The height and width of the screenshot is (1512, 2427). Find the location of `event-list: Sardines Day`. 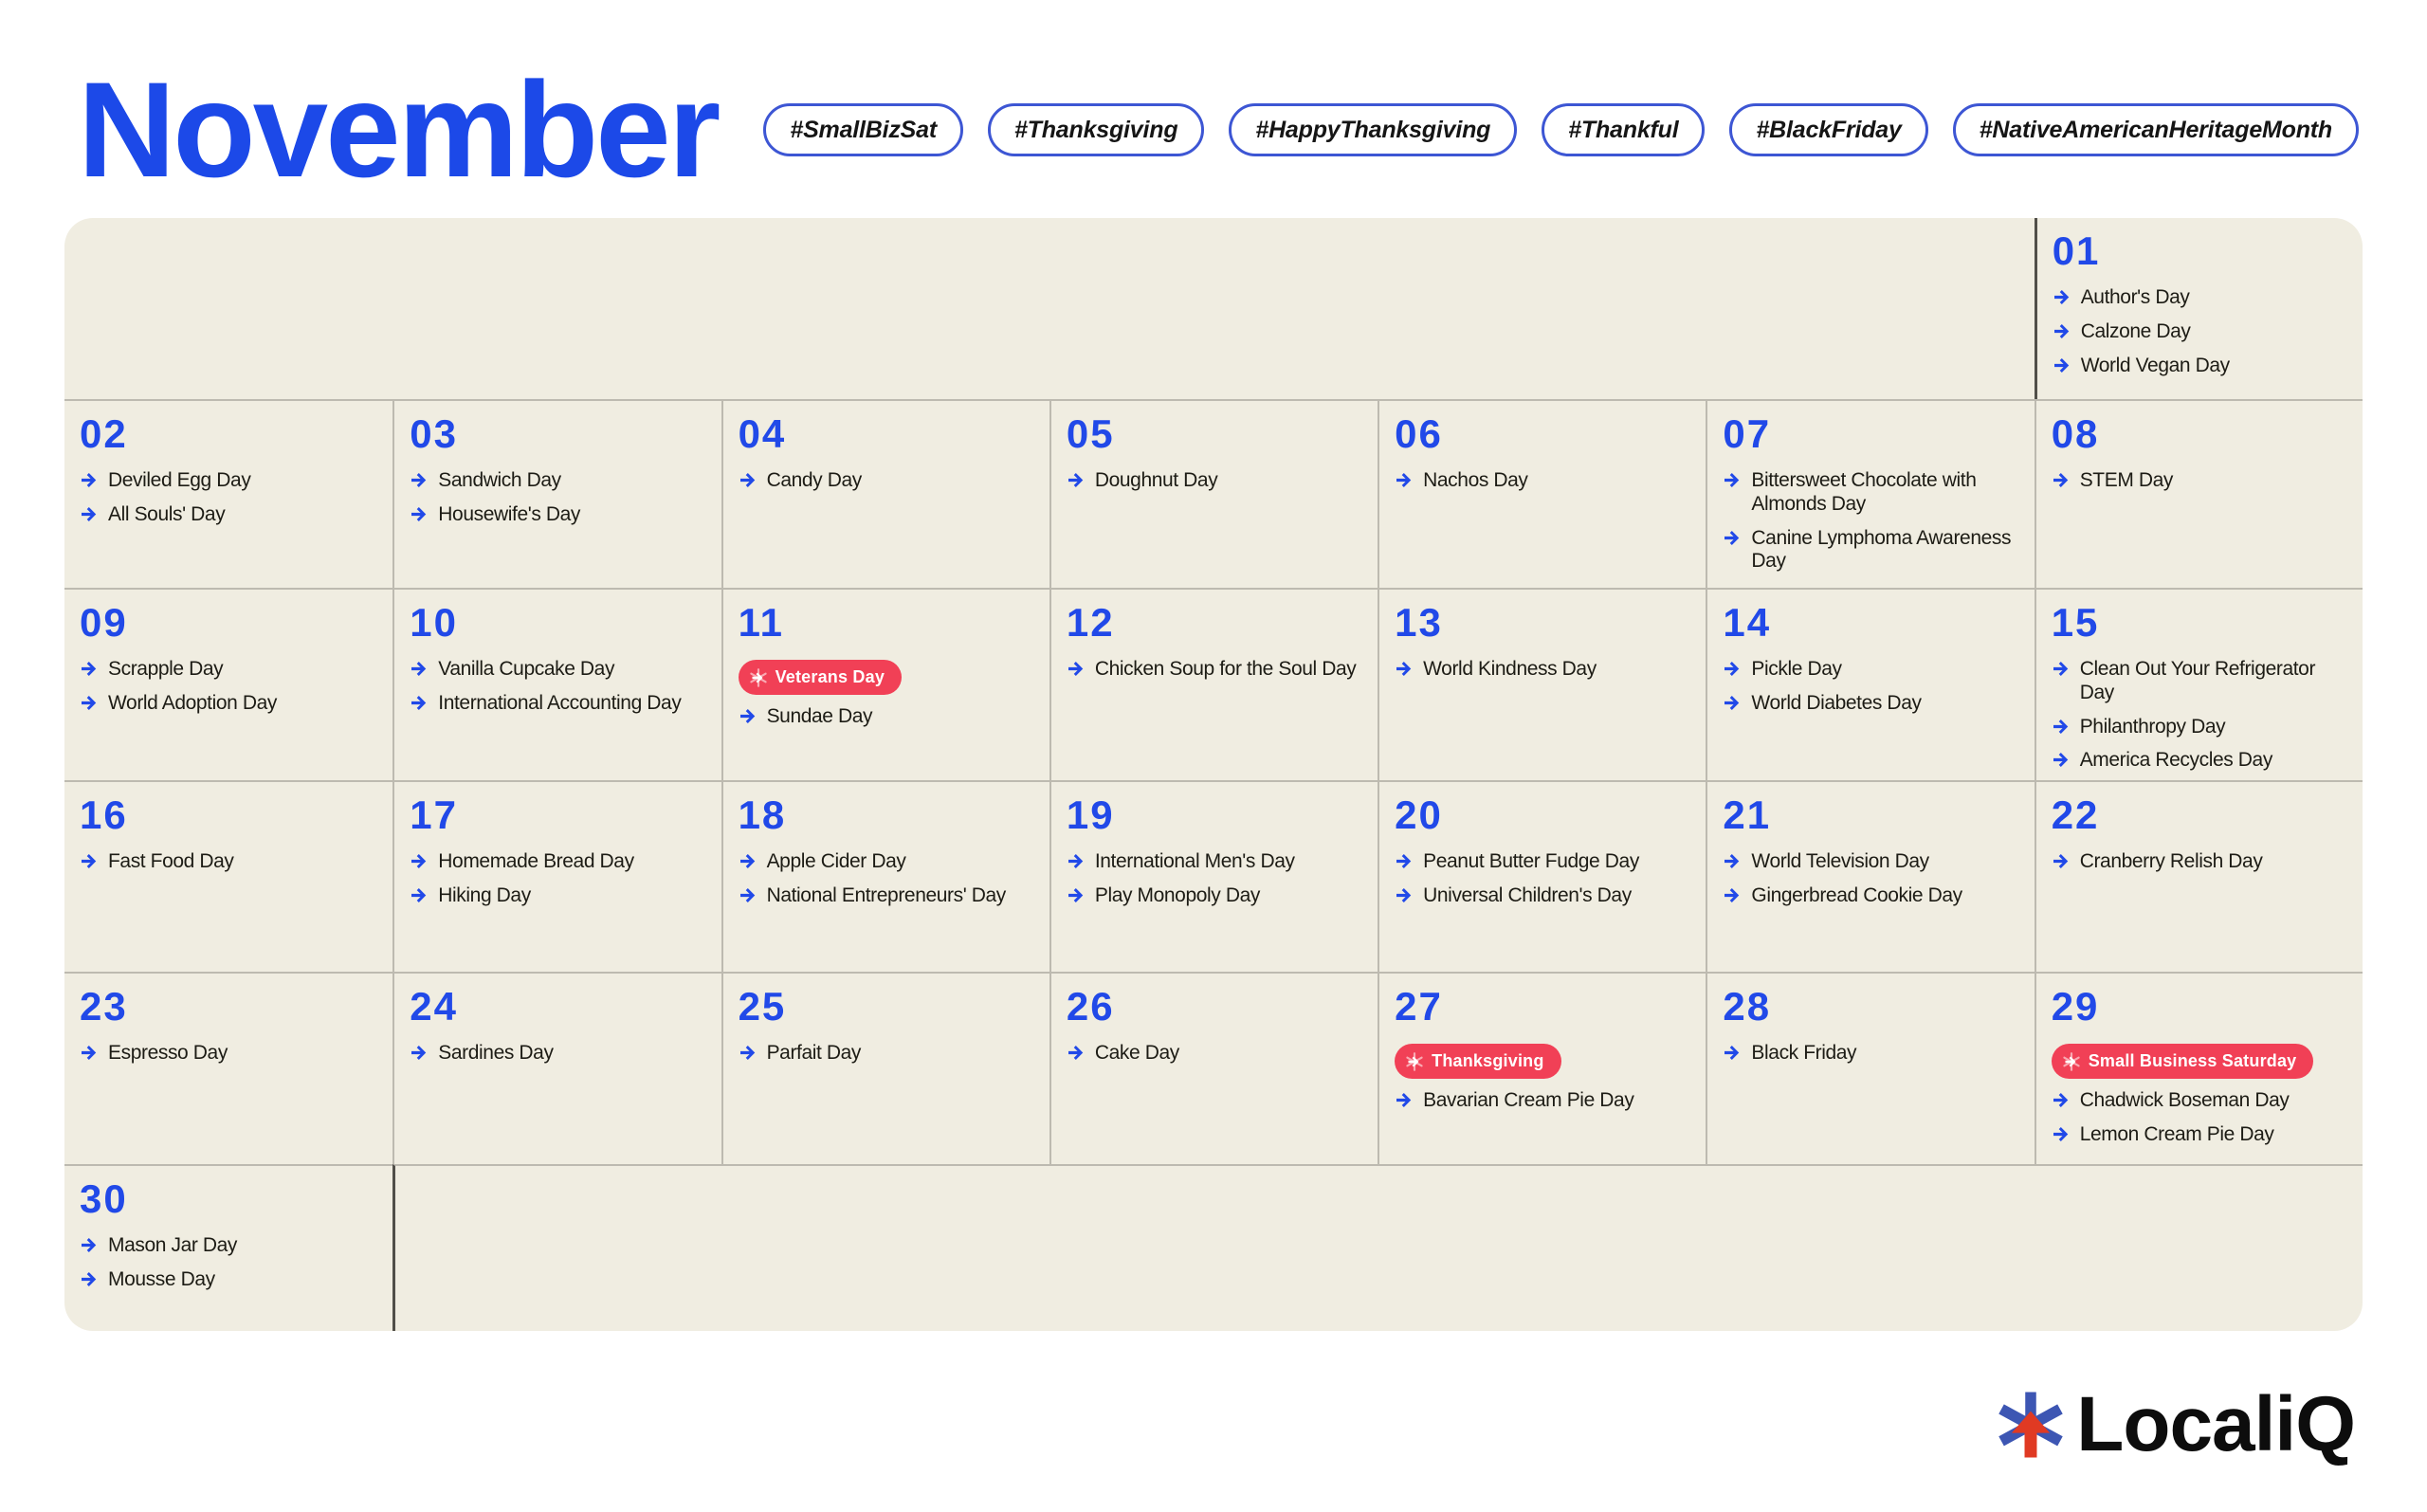

event-list: Sardines Day is located at coordinates (560, 1054).